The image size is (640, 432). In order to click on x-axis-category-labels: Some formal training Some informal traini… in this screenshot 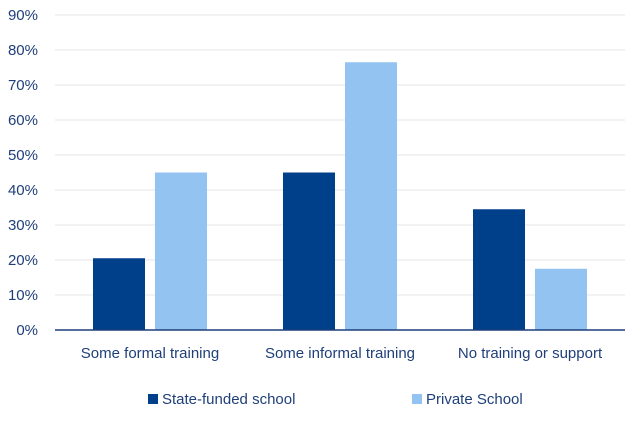, I will do `click(342, 353)`.